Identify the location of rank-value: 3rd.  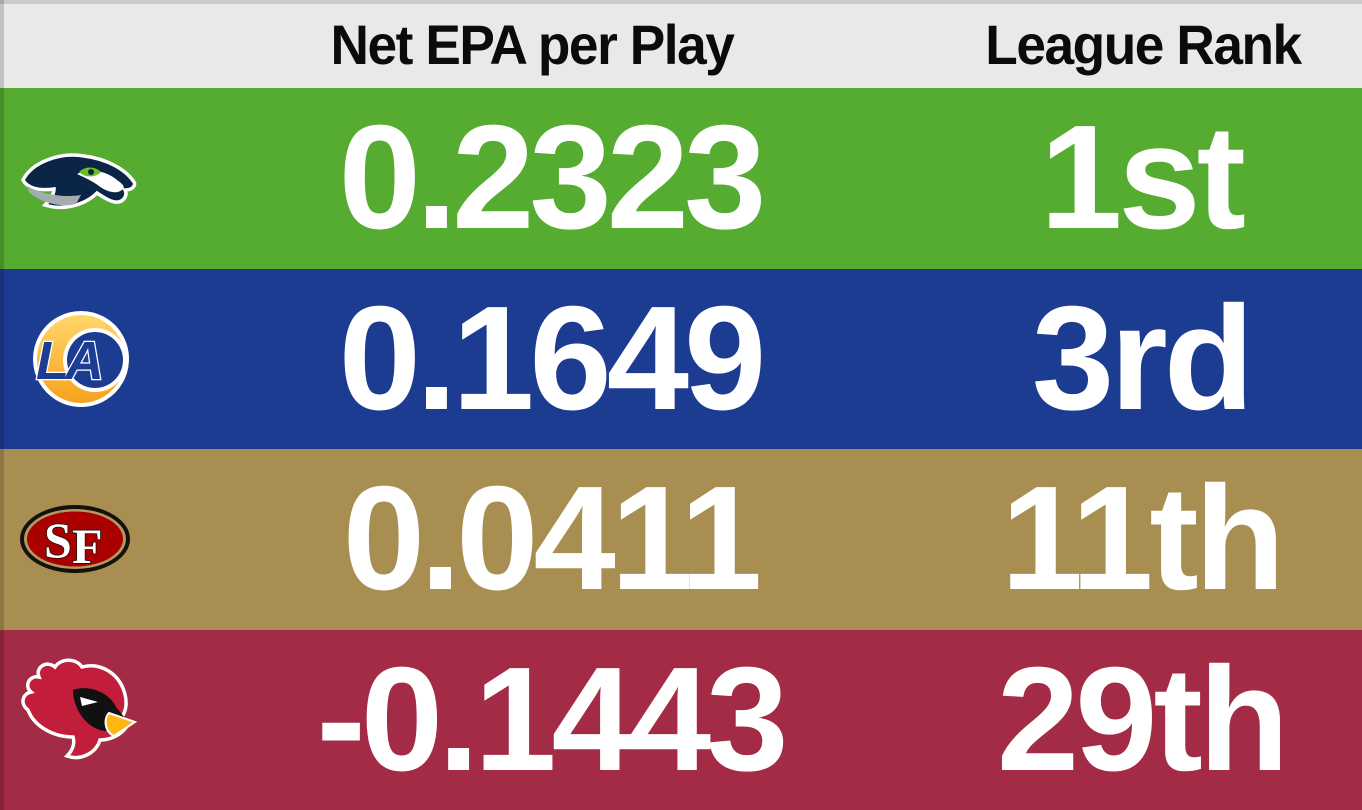
(1142, 358).